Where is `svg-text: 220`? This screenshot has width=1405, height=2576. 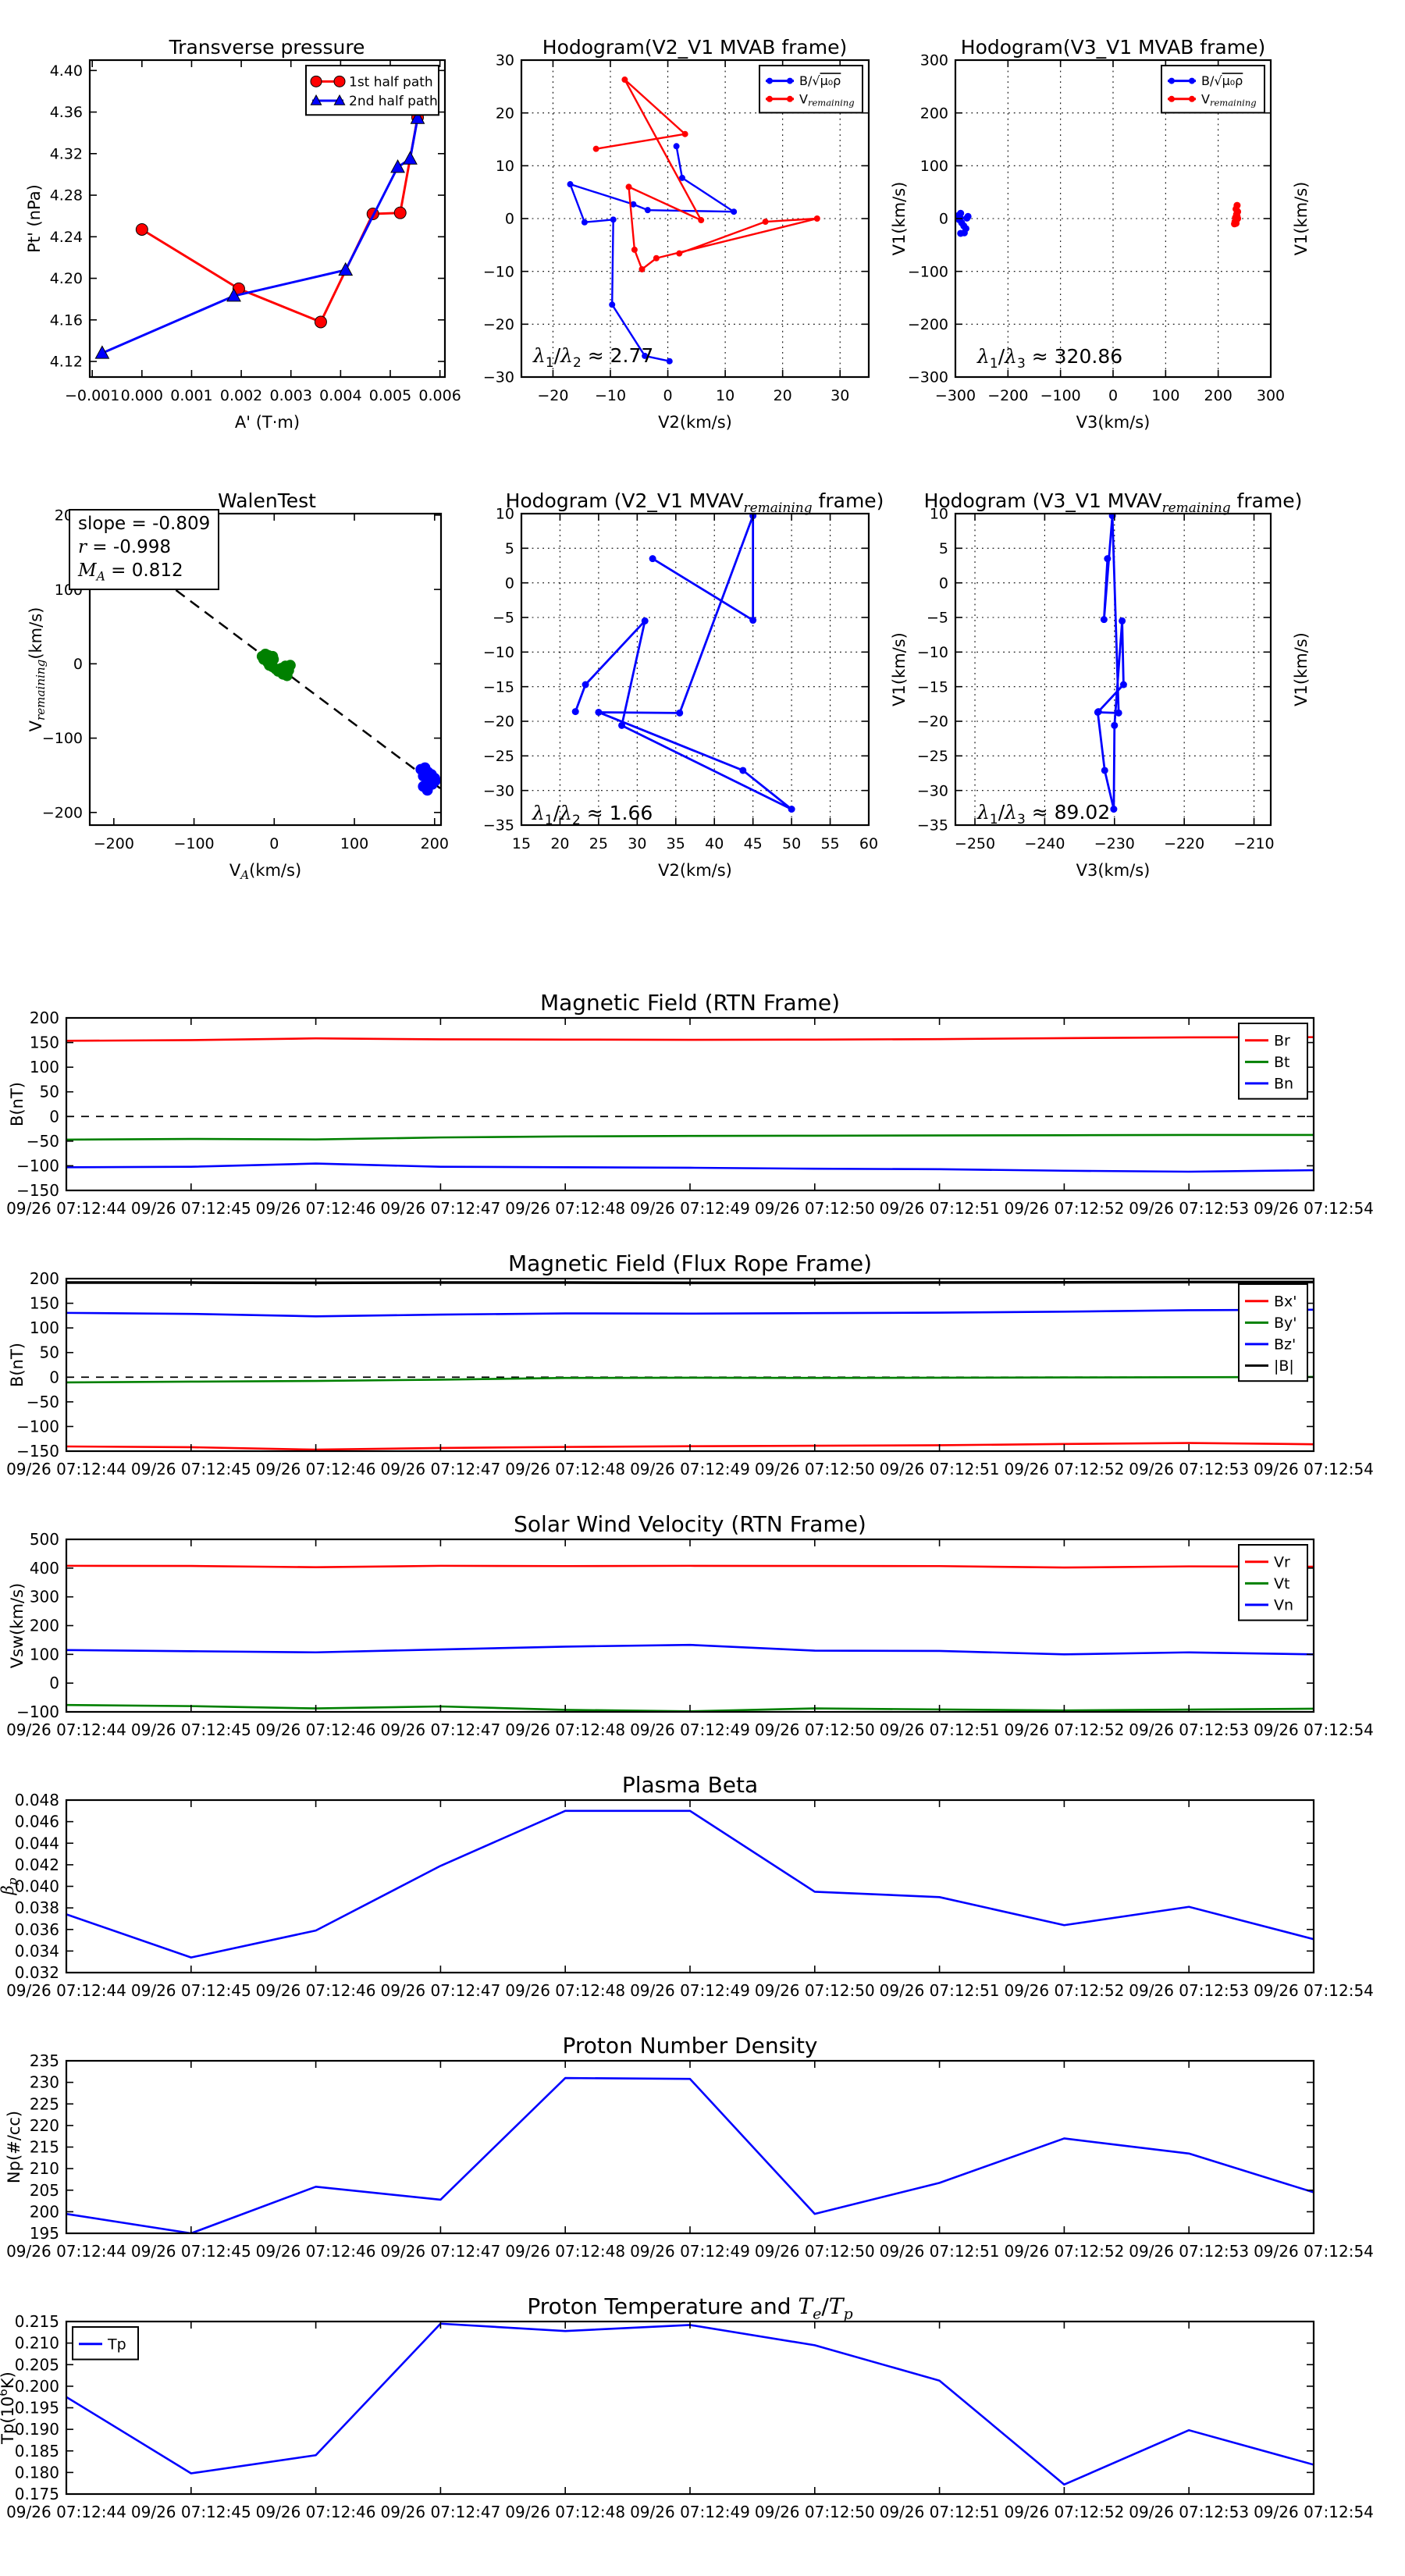
svg-text: 220 is located at coordinates (45, 2125).